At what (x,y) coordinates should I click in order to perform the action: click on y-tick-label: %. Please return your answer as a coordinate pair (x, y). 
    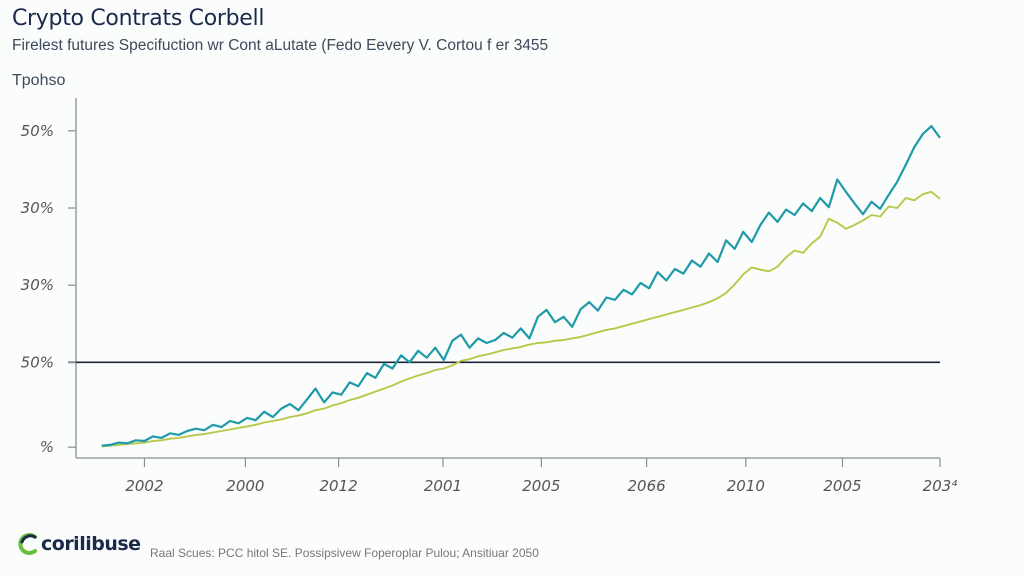
    Looking at the image, I should click on (47, 447).